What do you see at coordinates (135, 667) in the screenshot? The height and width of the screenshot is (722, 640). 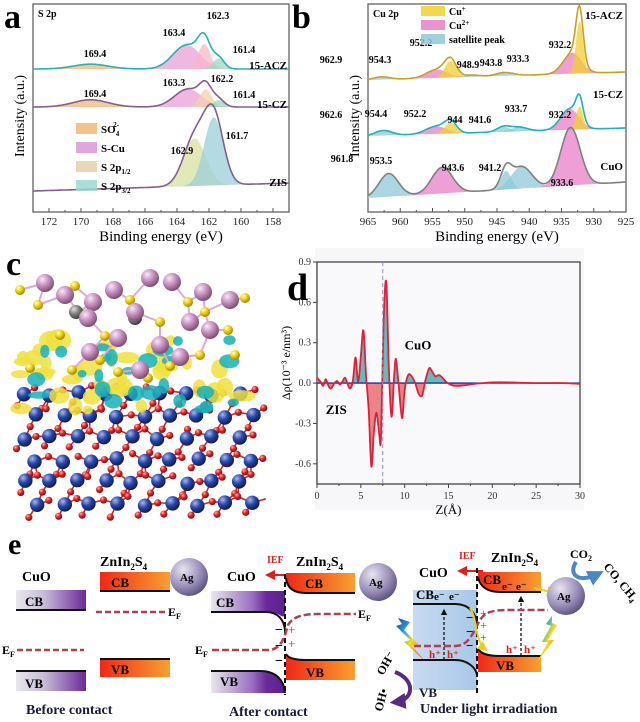 I see `zis-vb-band` at bounding box center [135, 667].